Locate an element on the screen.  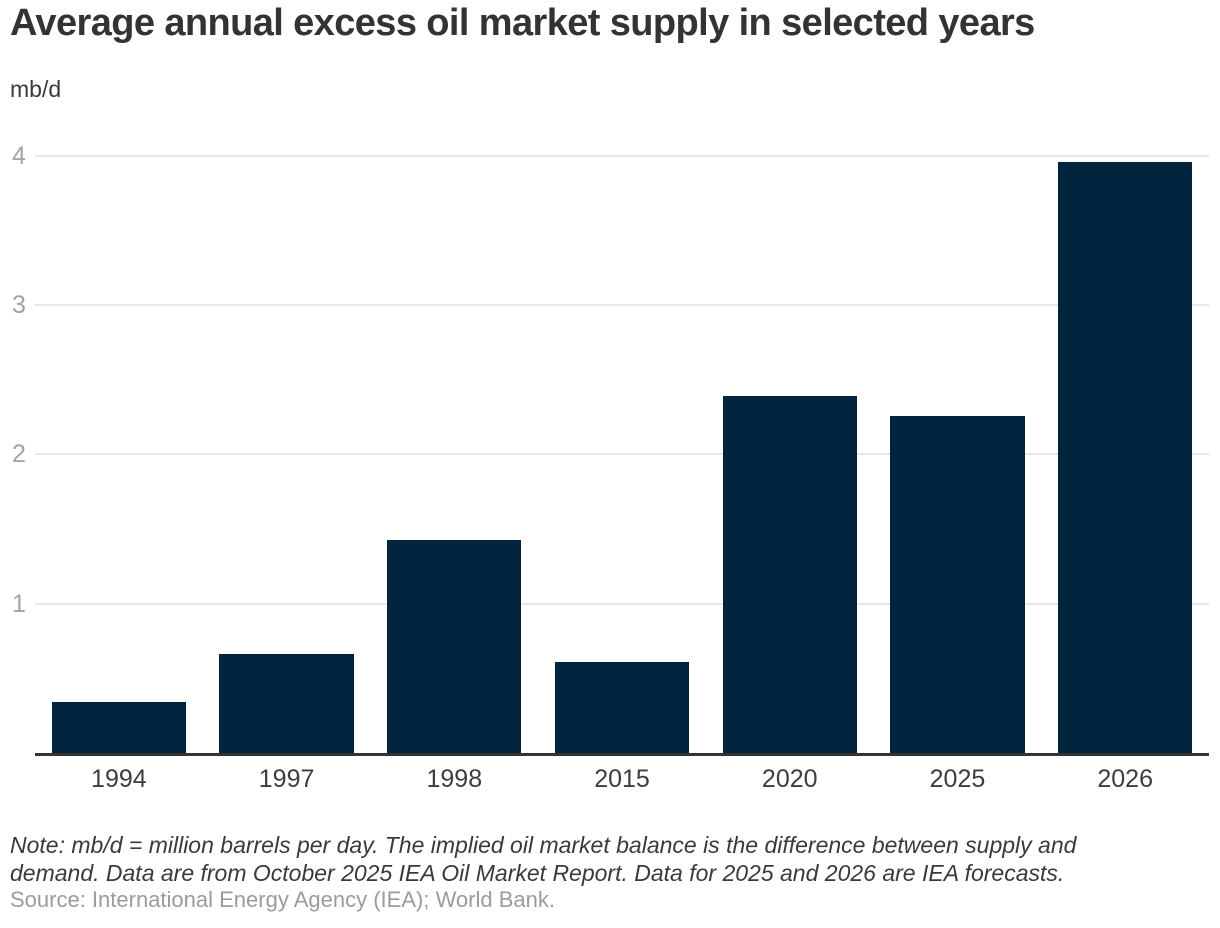
bar-2026 is located at coordinates (1125, 457).